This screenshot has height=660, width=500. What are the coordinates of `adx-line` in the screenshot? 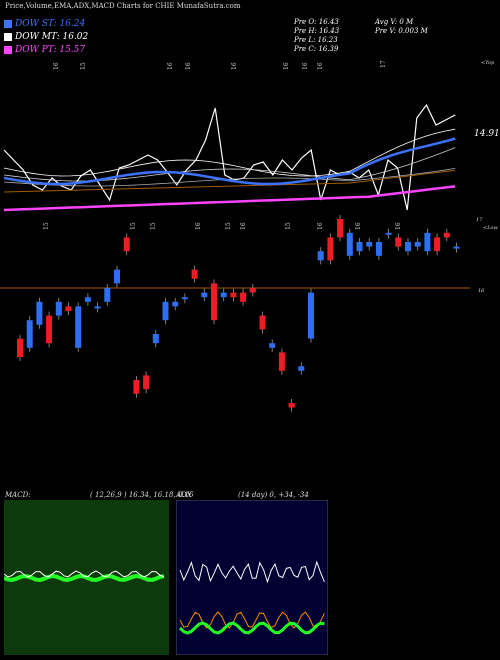 It's located at (251, 628).